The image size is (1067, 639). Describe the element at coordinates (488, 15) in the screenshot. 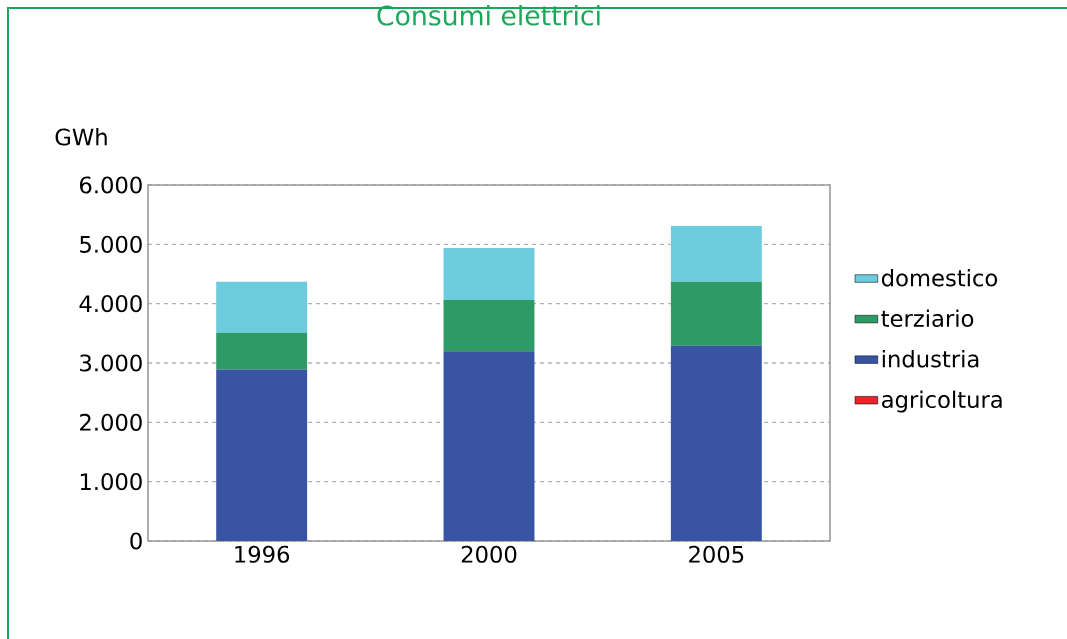

I see `chart-title: Consumi elettrici` at that location.